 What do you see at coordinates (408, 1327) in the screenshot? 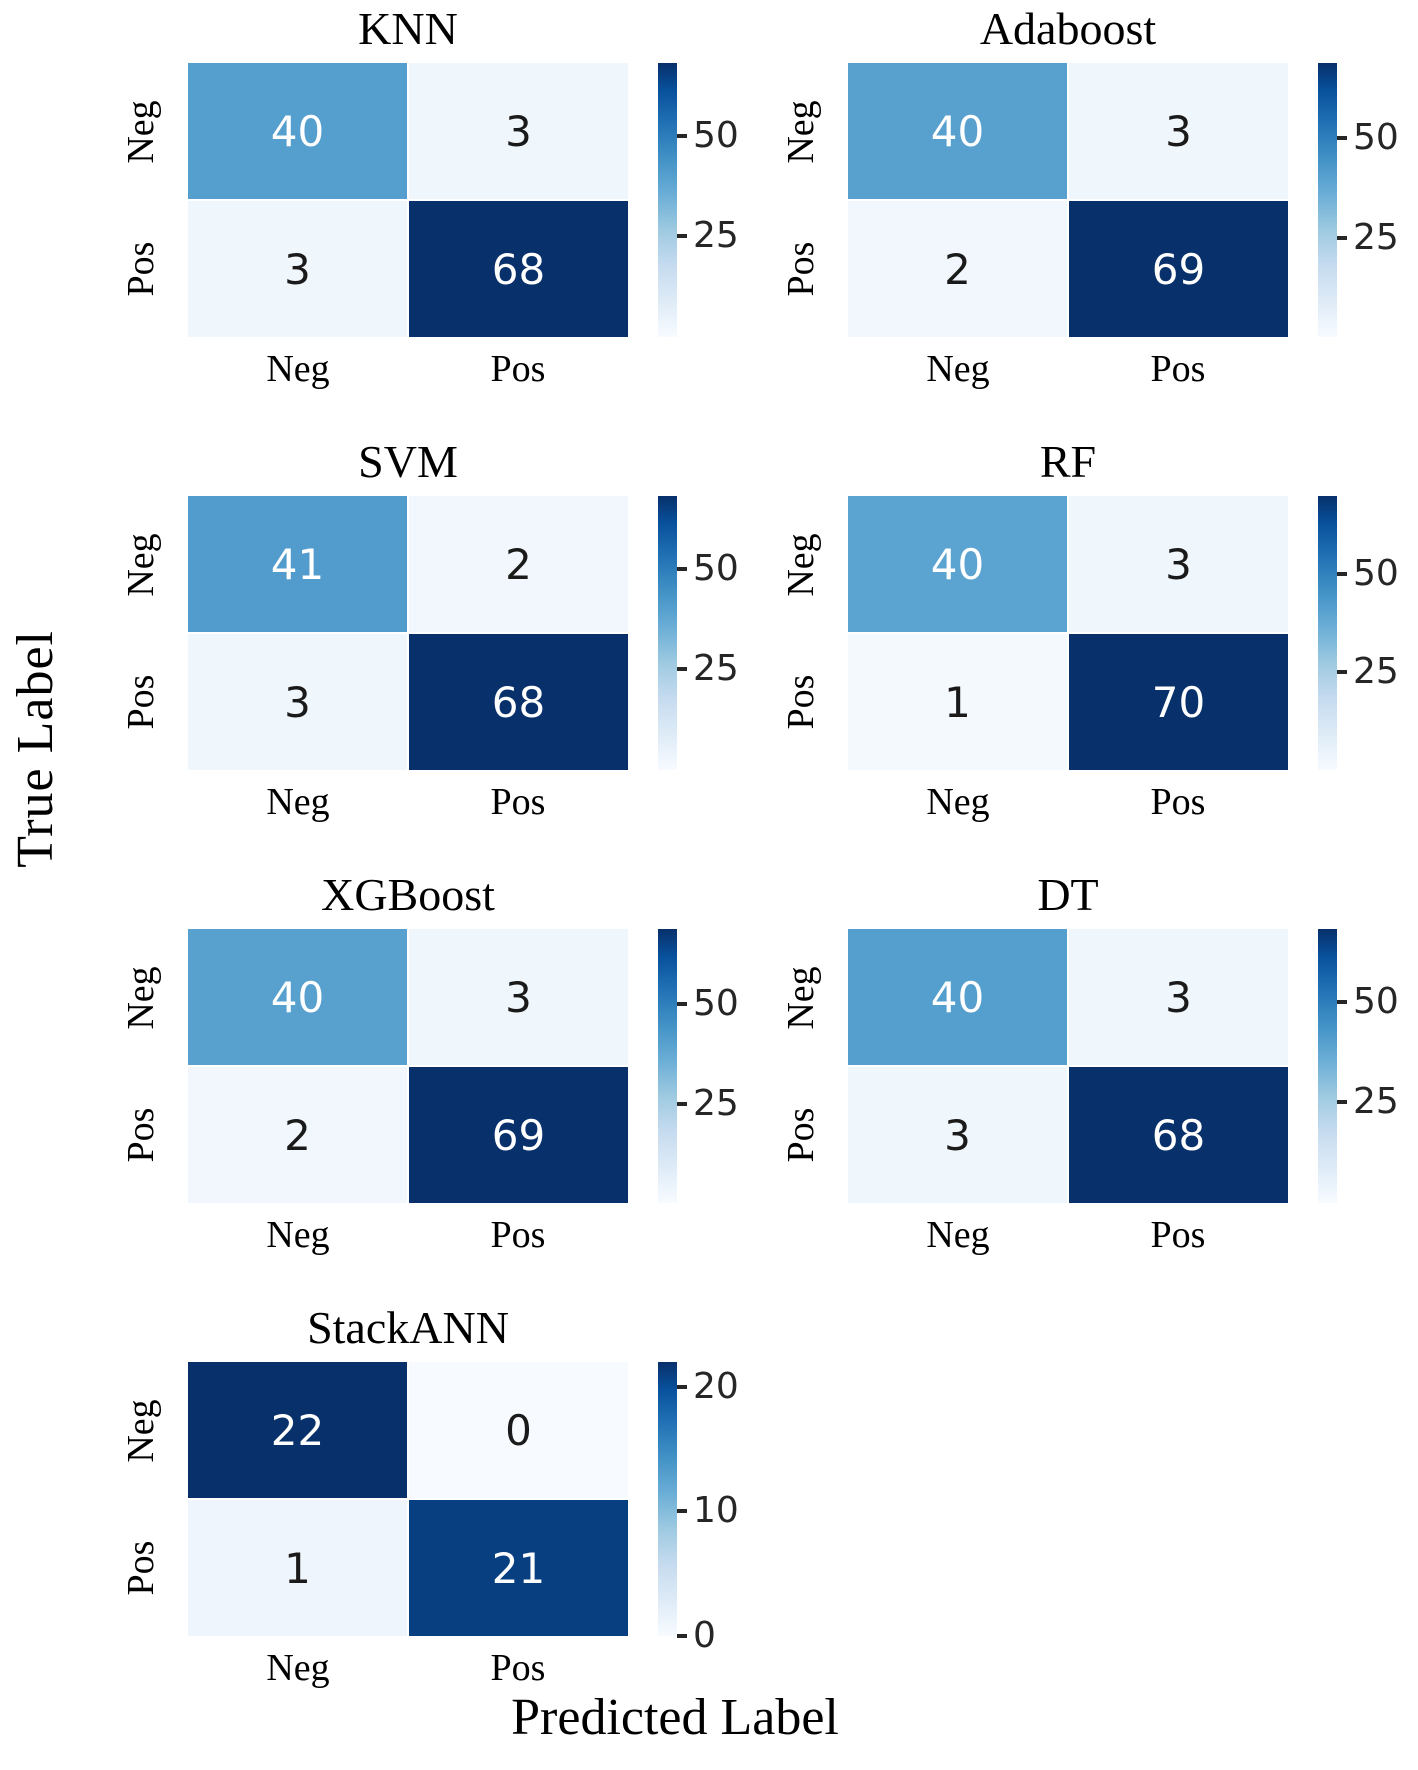
I see `subplot-title: StackANN` at bounding box center [408, 1327].